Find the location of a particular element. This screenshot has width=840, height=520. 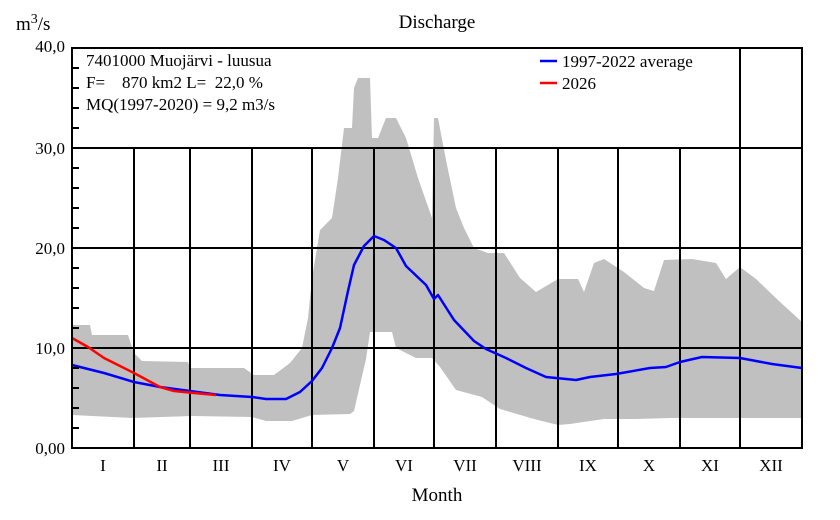

legend-label: 1997-2022 average is located at coordinates (627, 61).